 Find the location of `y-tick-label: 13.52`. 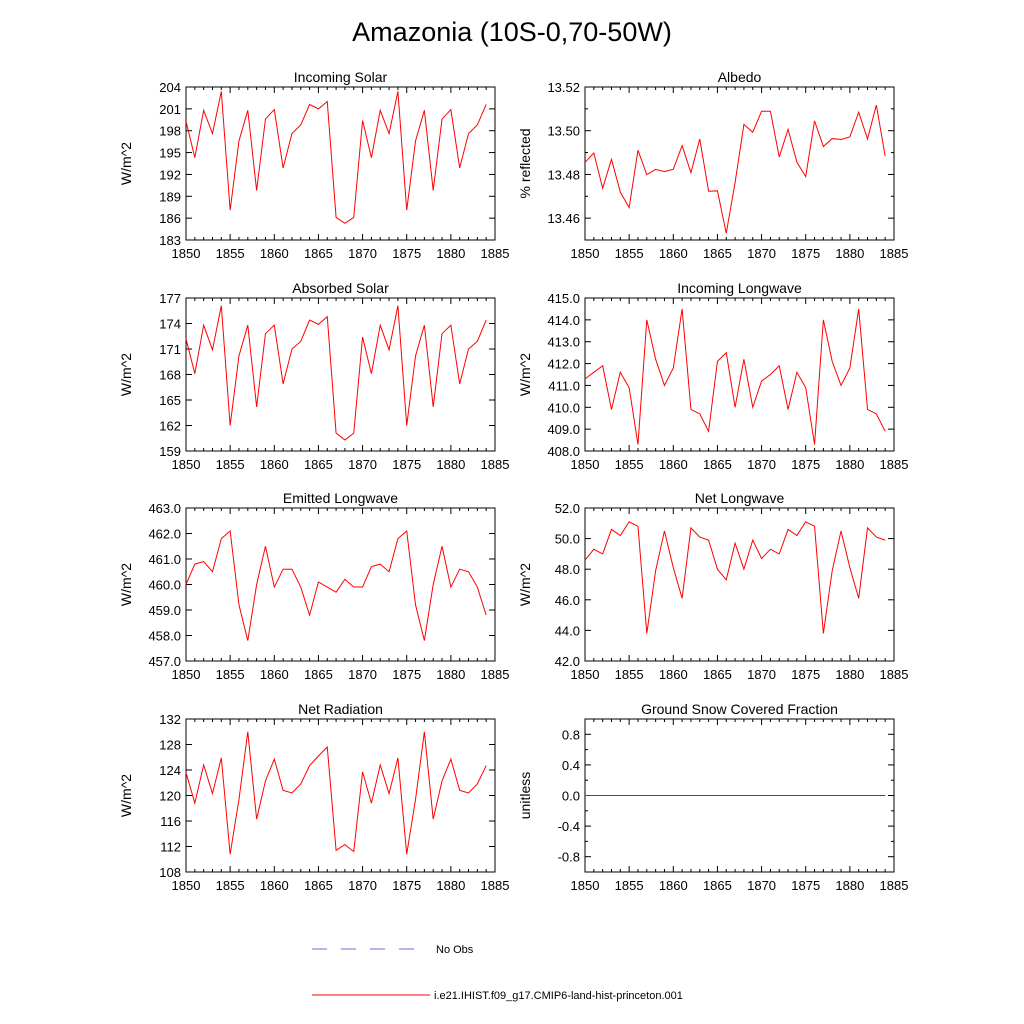

y-tick-label: 13.52 is located at coordinates (563, 87).